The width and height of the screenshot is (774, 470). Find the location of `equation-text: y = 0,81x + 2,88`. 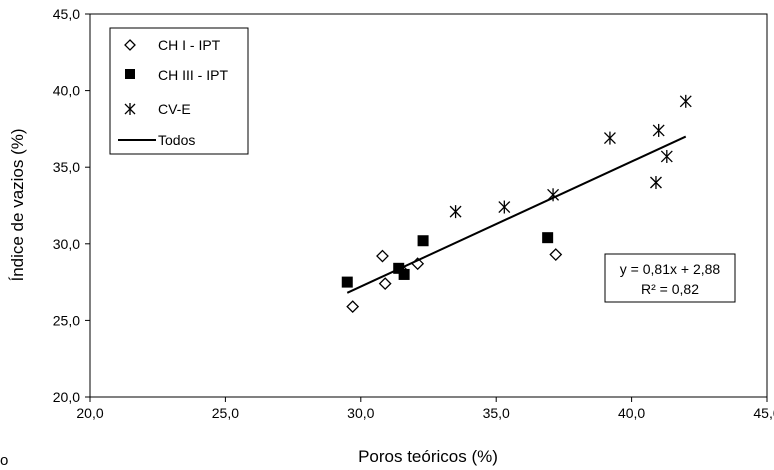

equation-text: y = 0,81x + 2,88 is located at coordinates (670, 269).